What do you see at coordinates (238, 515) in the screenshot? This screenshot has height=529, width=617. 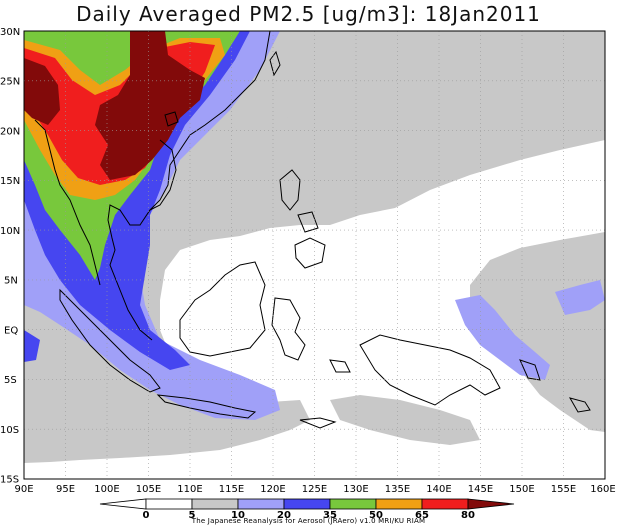 I see `colorbar-label: 10` at bounding box center [238, 515].